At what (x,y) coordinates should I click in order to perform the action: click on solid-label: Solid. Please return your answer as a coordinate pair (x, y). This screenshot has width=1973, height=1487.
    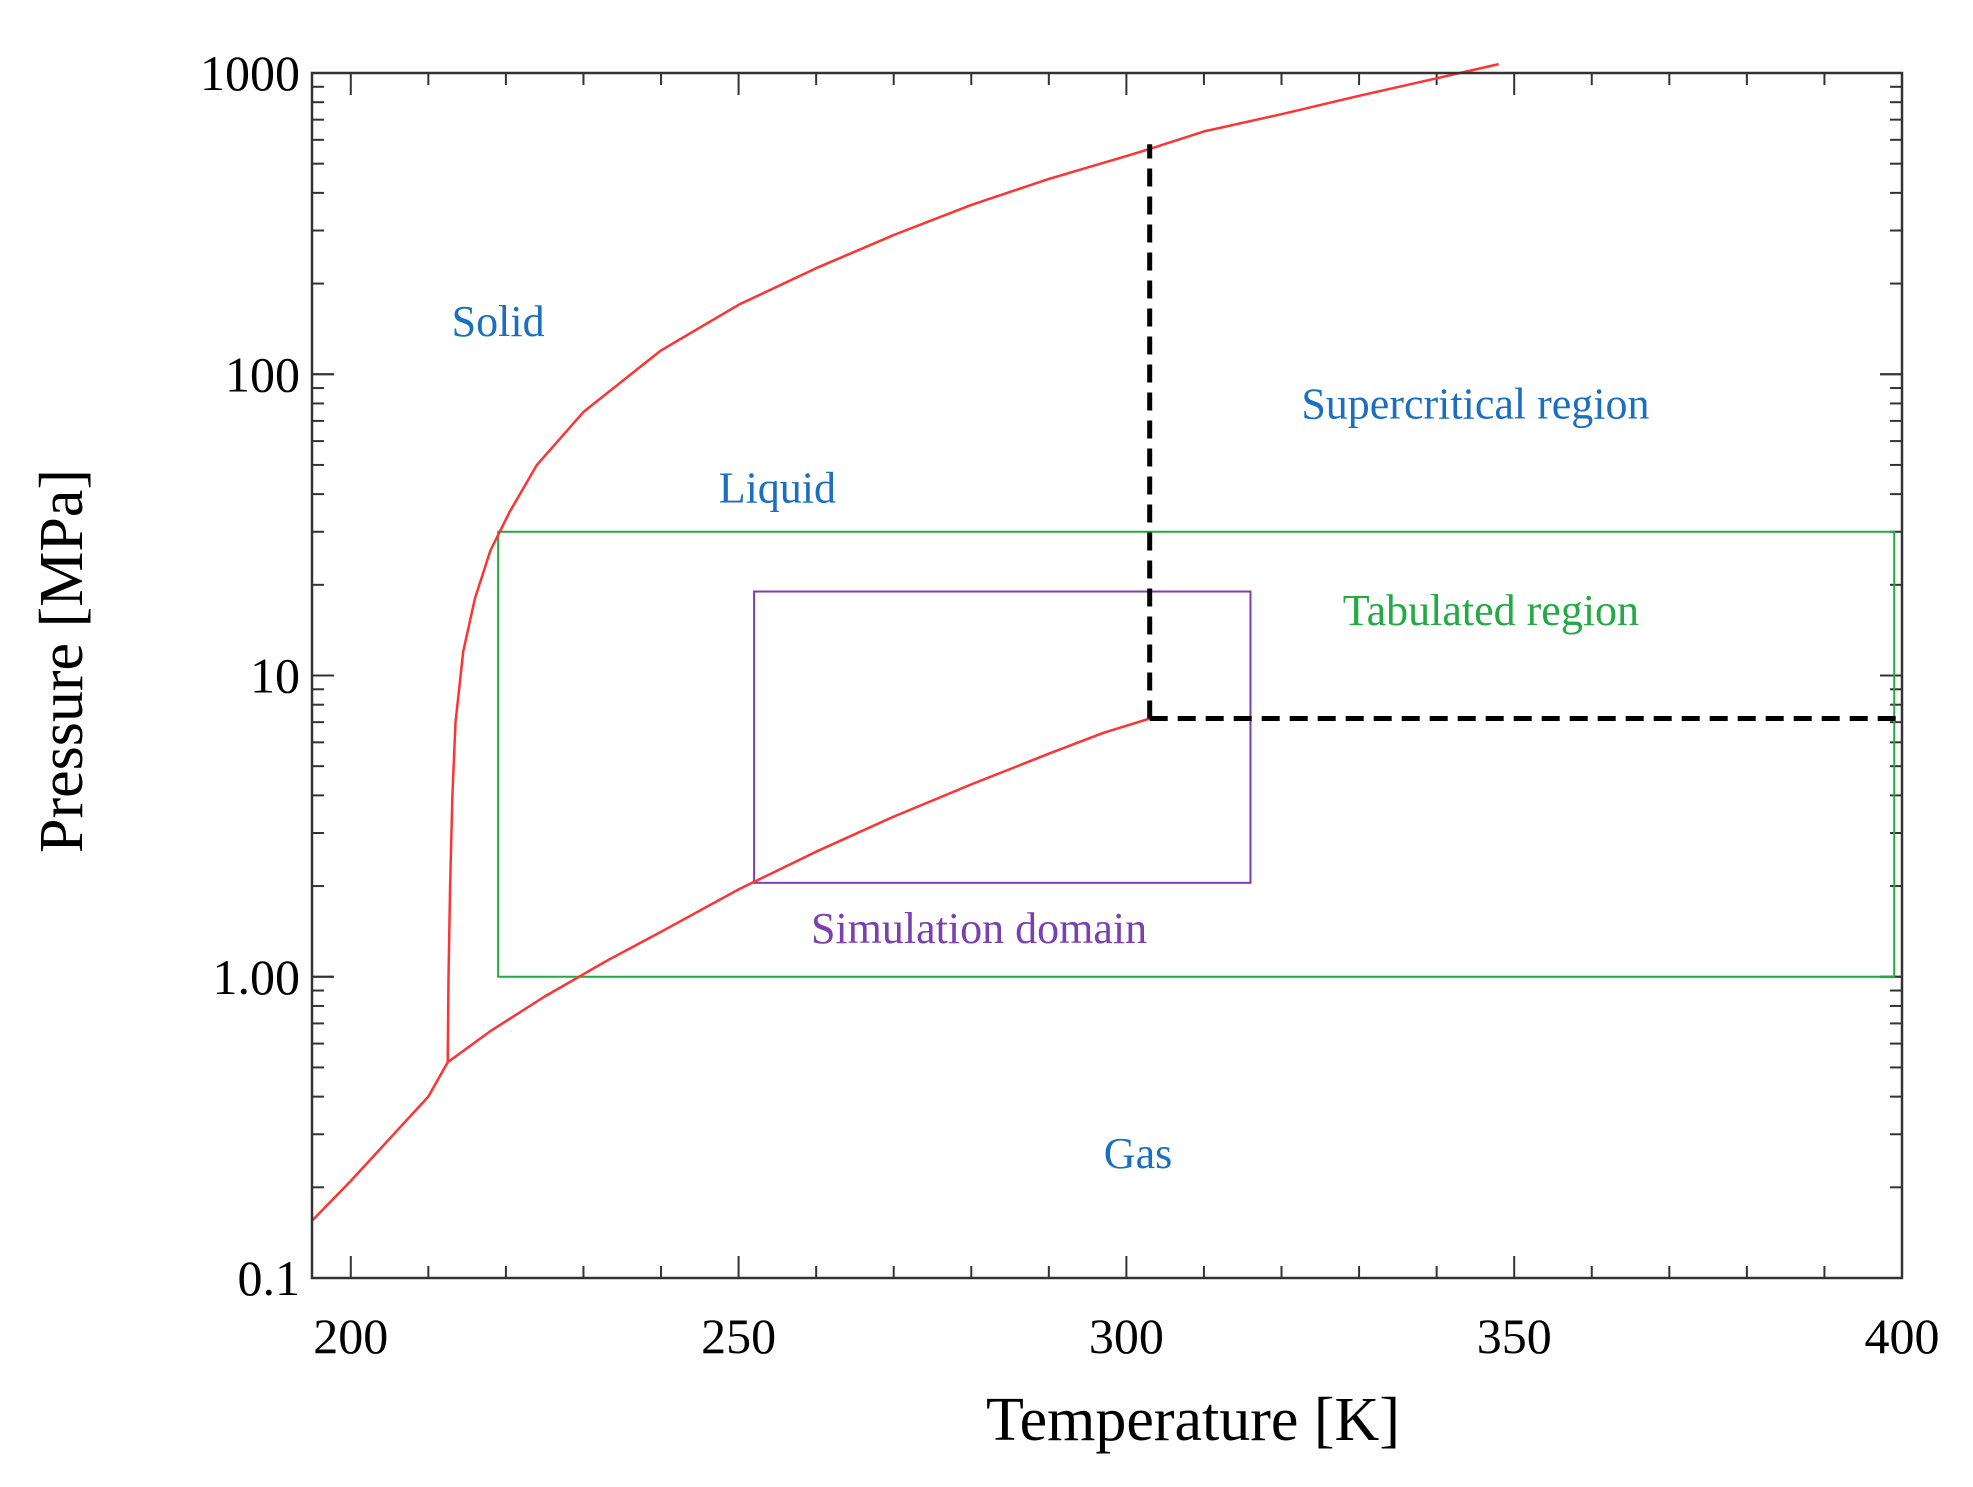
    Looking at the image, I should click on (498, 321).